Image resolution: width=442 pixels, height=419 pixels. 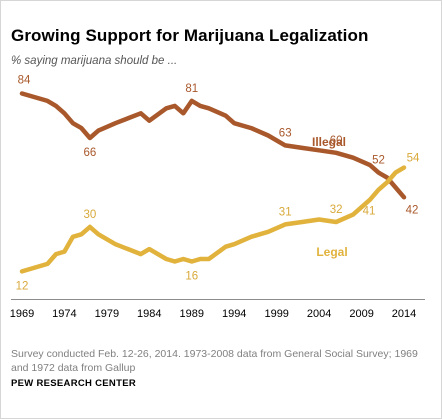 What do you see at coordinates (285, 212) in the screenshot?
I see `data-label-legal-2000: 31` at bounding box center [285, 212].